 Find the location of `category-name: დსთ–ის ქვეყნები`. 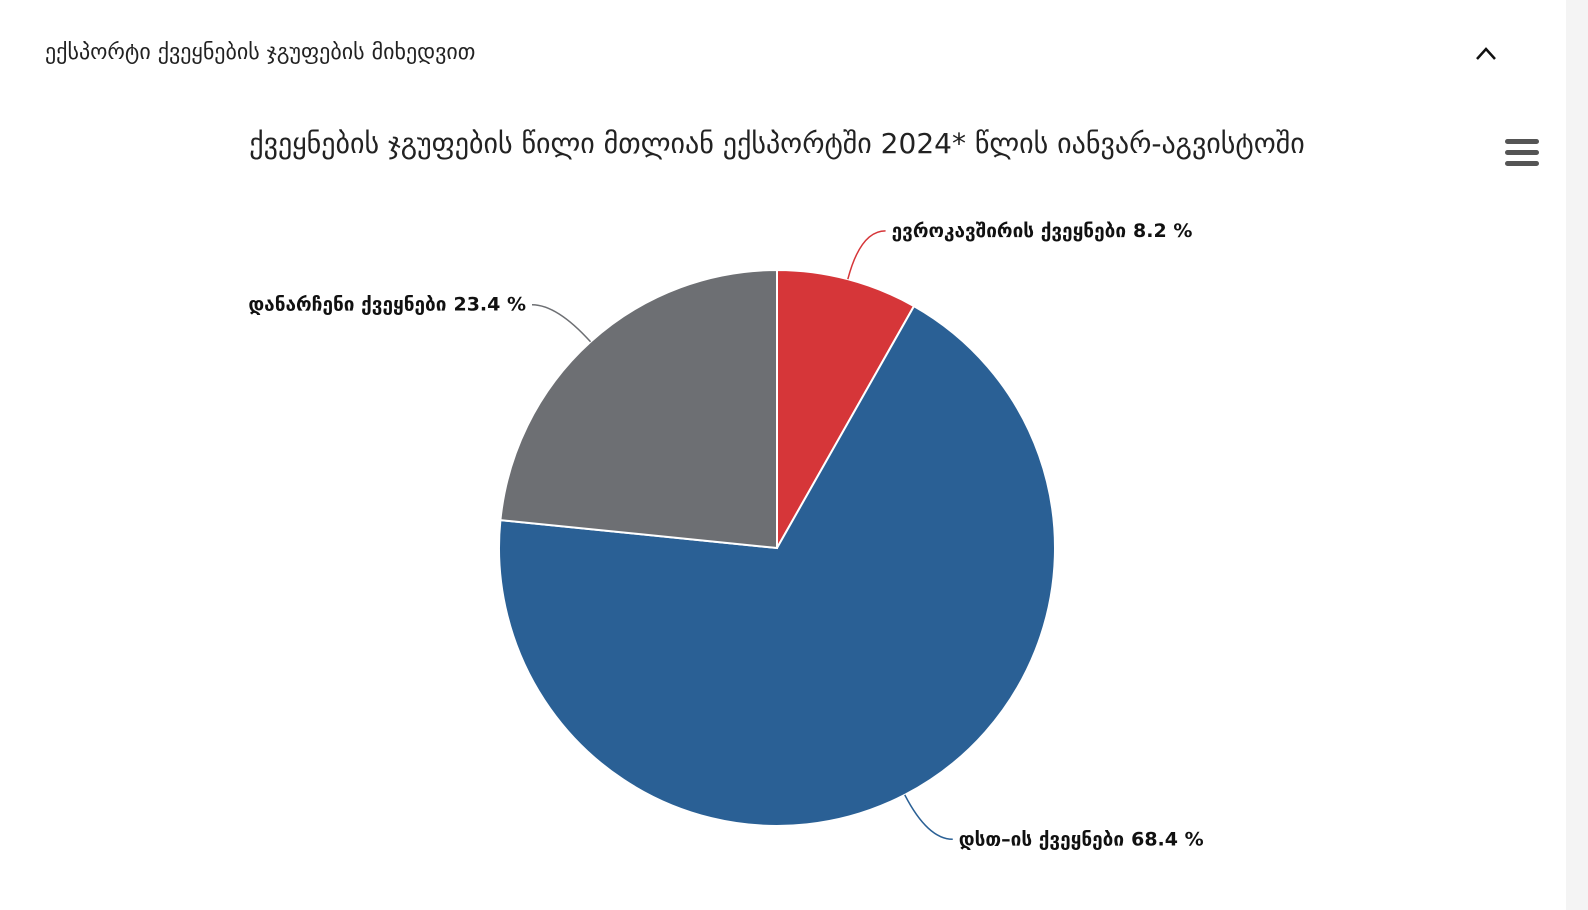

category-name: დსთ–ის ქვეყნები is located at coordinates (1041, 839).